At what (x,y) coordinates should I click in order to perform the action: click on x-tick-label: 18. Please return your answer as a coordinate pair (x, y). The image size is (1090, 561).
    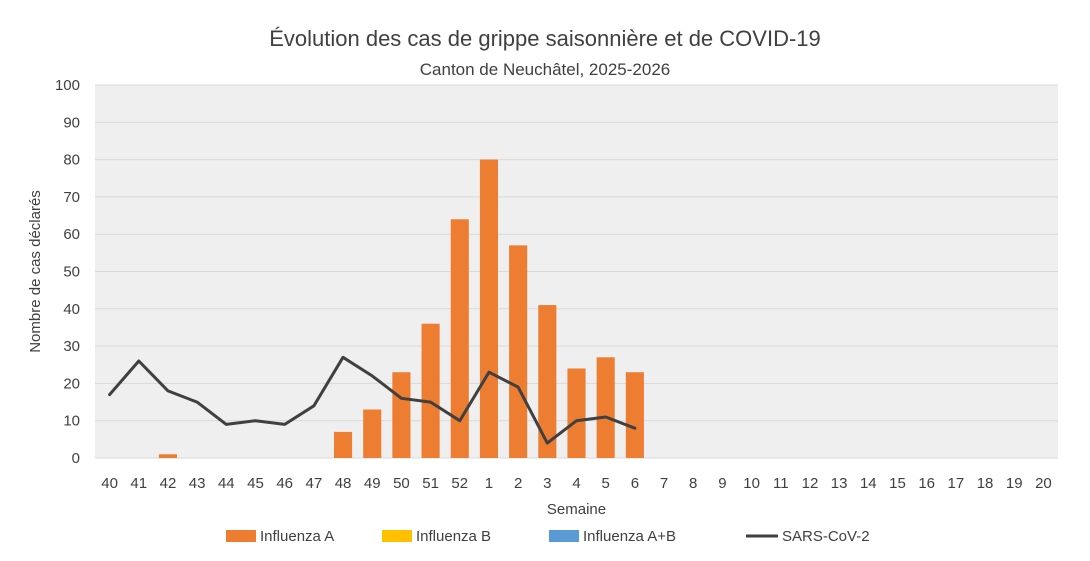
    Looking at the image, I should click on (985, 483).